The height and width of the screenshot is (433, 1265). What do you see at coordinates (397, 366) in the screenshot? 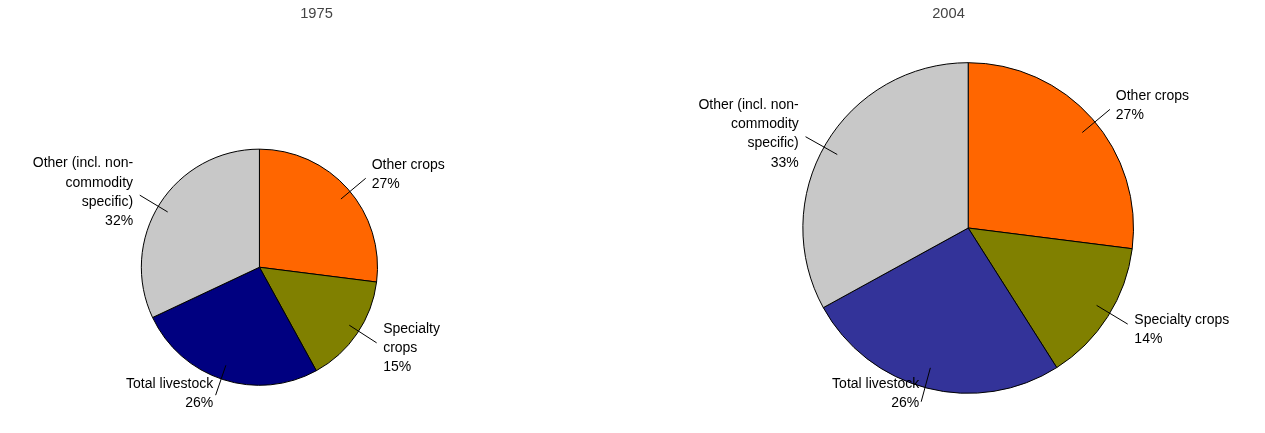
I see `data-label: 15%` at bounding box center [397, 366].